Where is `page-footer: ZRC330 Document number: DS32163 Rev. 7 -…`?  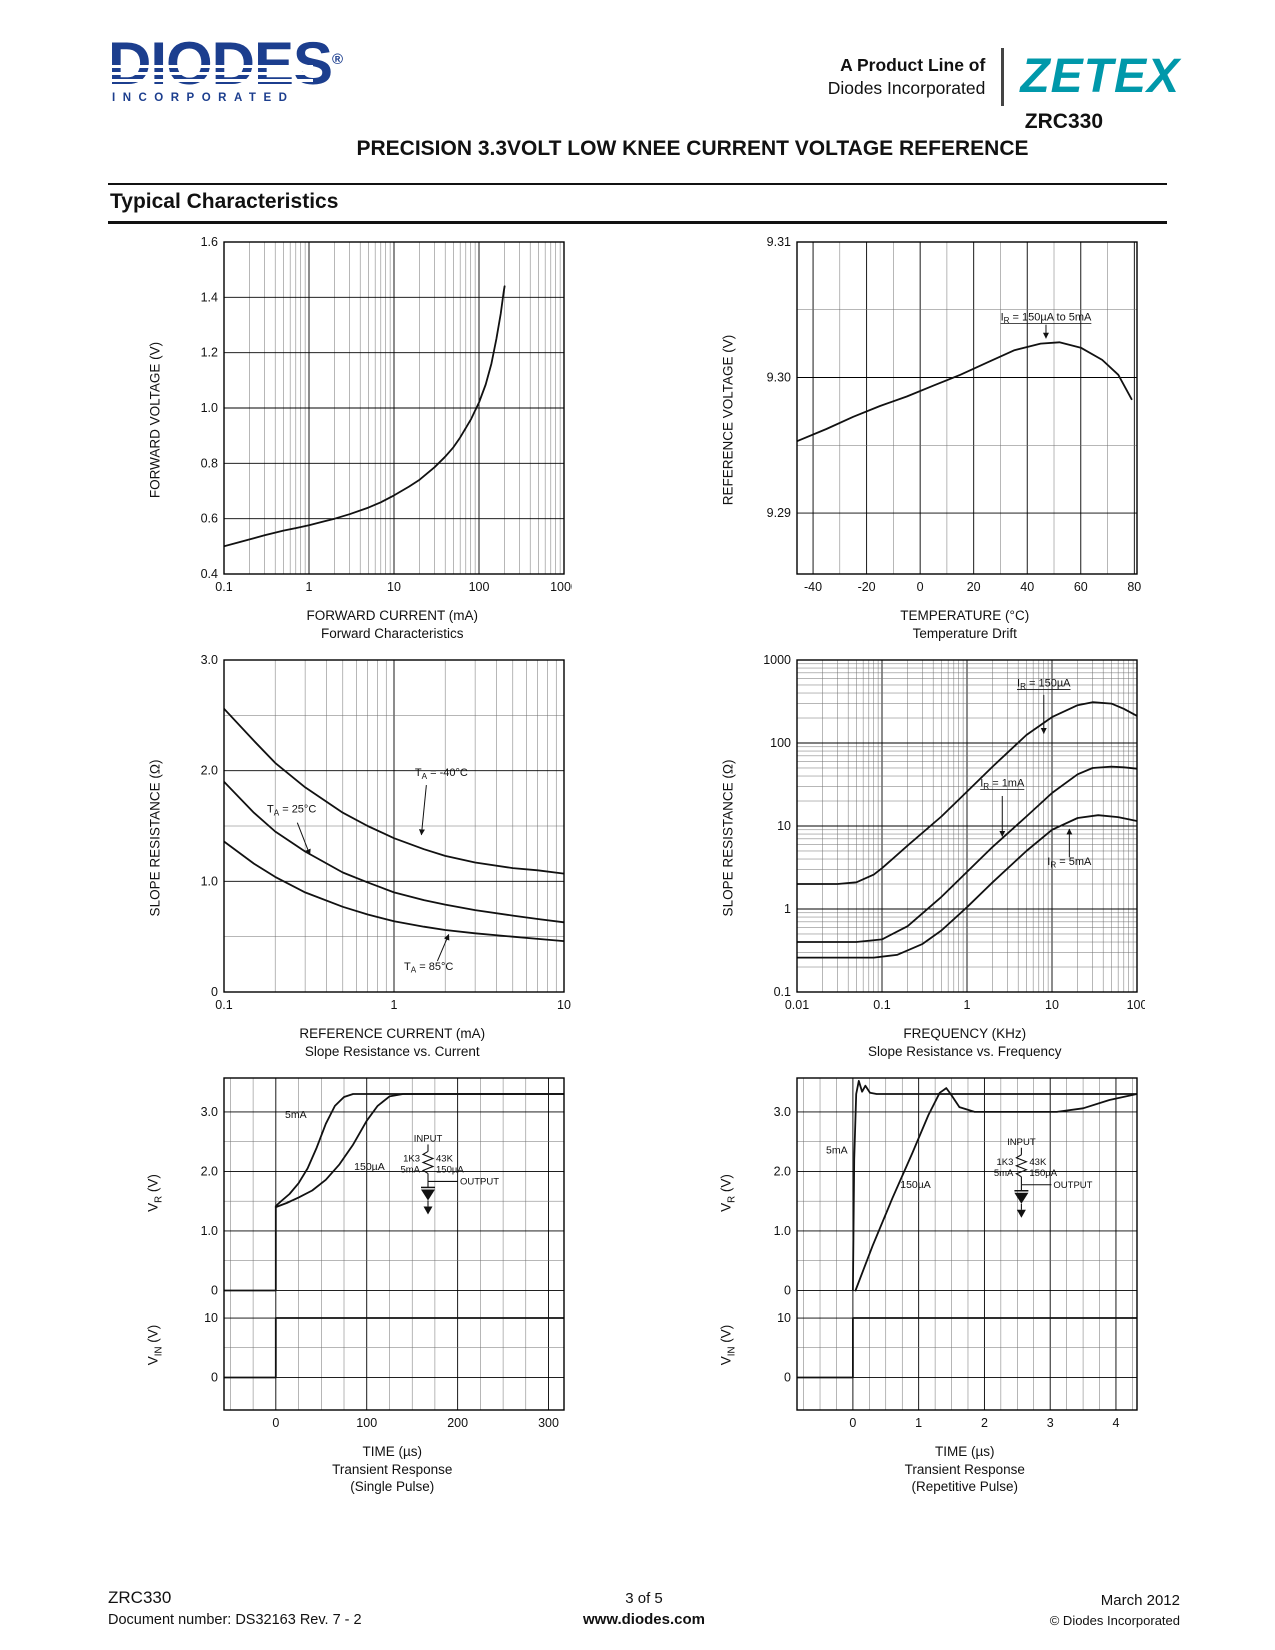 page-footer: ZRC330 Document number: DS32163 Rev. 7 -… is located at coordinates (644, 1604).